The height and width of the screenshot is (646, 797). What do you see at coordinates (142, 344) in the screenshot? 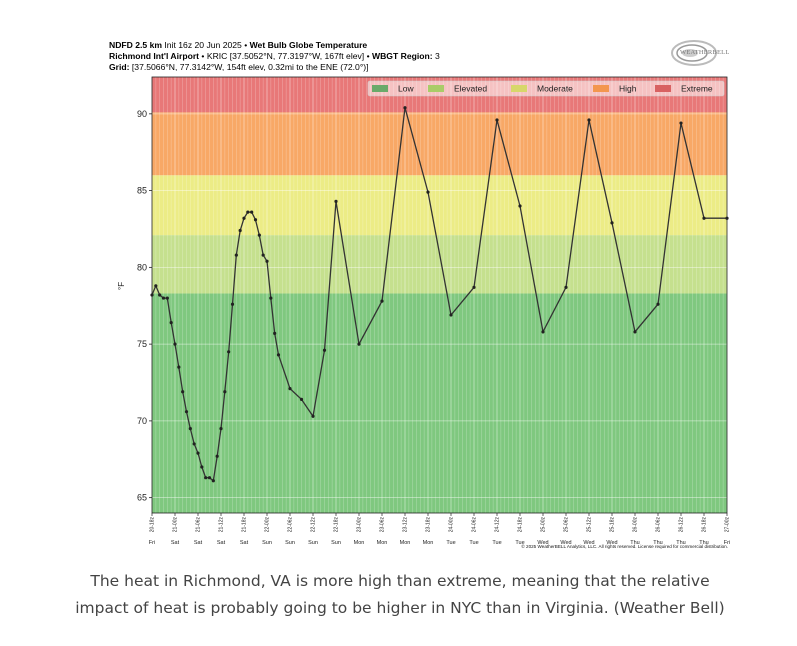
I see `y-tick-label: 75` at bounding box center [142, 344].